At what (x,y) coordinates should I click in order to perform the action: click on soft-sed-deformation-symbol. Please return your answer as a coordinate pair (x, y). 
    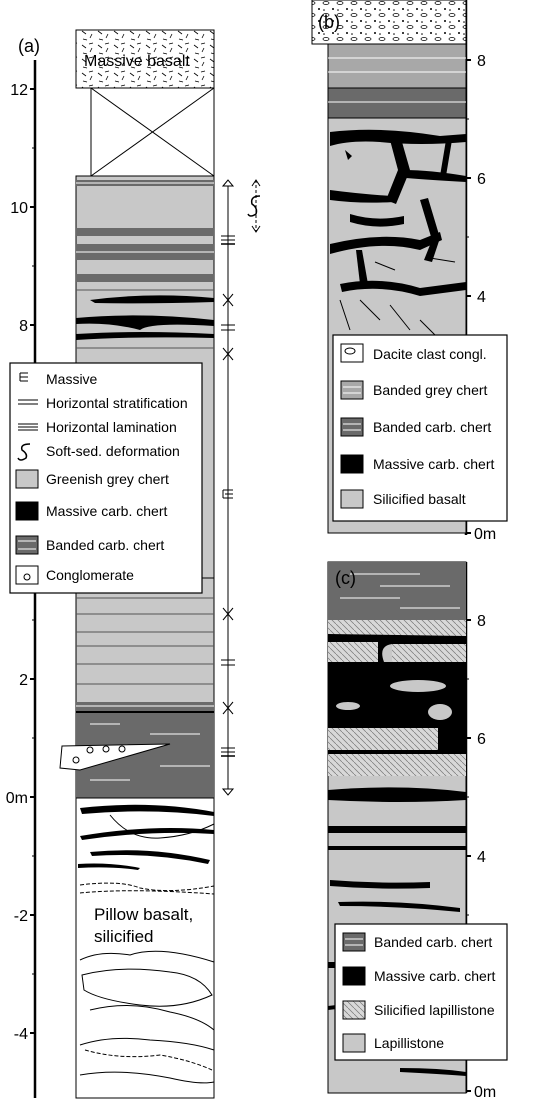
    Looking at the image, I should click on (24, 452).